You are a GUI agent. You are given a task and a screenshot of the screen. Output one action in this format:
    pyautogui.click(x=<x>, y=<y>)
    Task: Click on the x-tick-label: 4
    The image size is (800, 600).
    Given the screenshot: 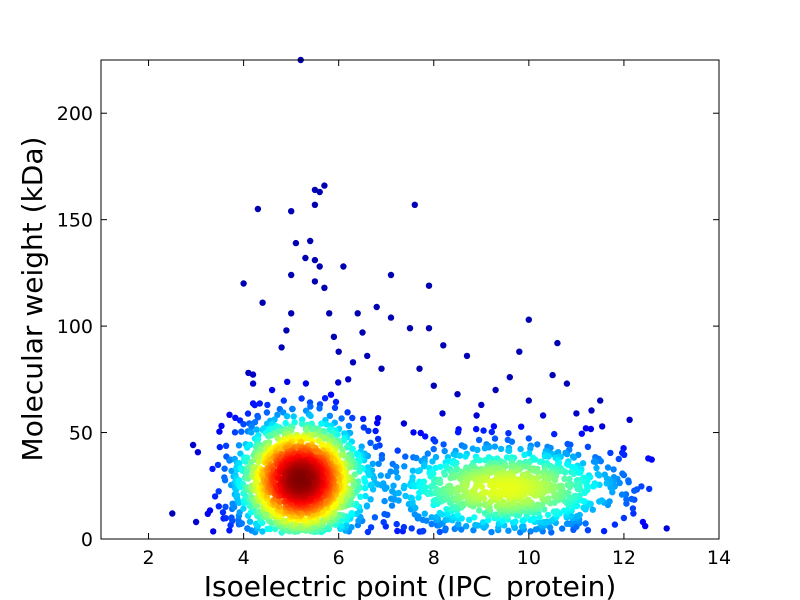 What is the action you would take?
    pyautogui.click(x=244, y=558)
    